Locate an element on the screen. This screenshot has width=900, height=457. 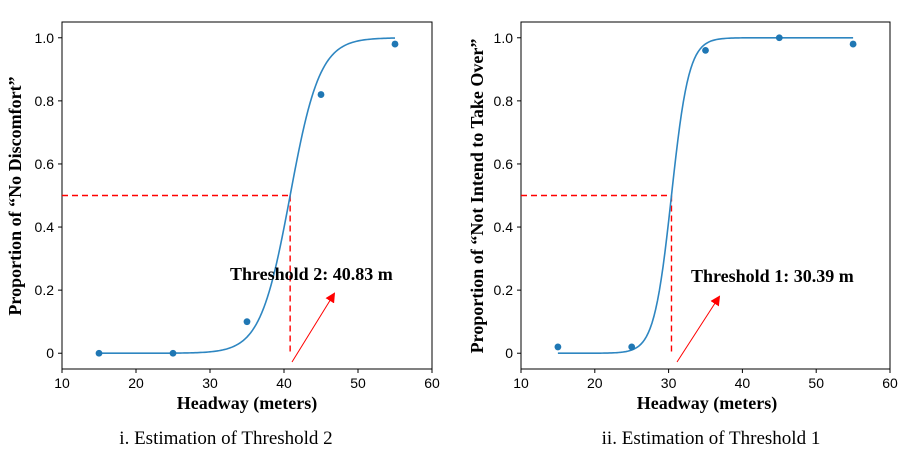
y-axis-label-2: Proportion of “Not Intend to Take Over” is located at coordinates (477, 196).